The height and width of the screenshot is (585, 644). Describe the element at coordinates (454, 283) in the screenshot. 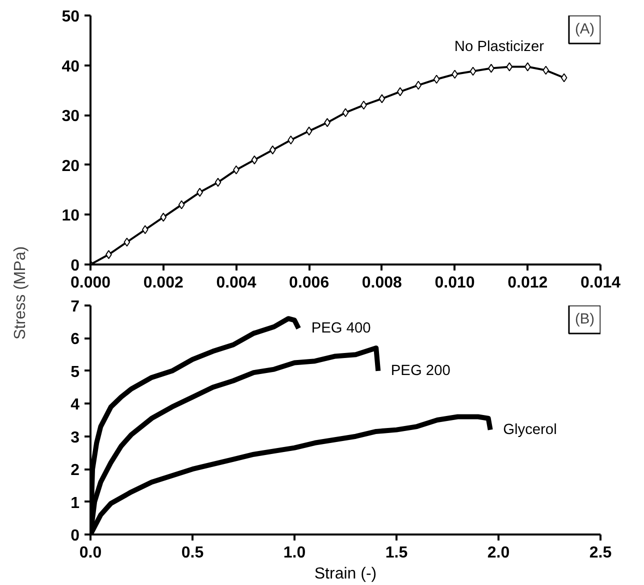

I see `x-tick-label: 0.010` at that location.